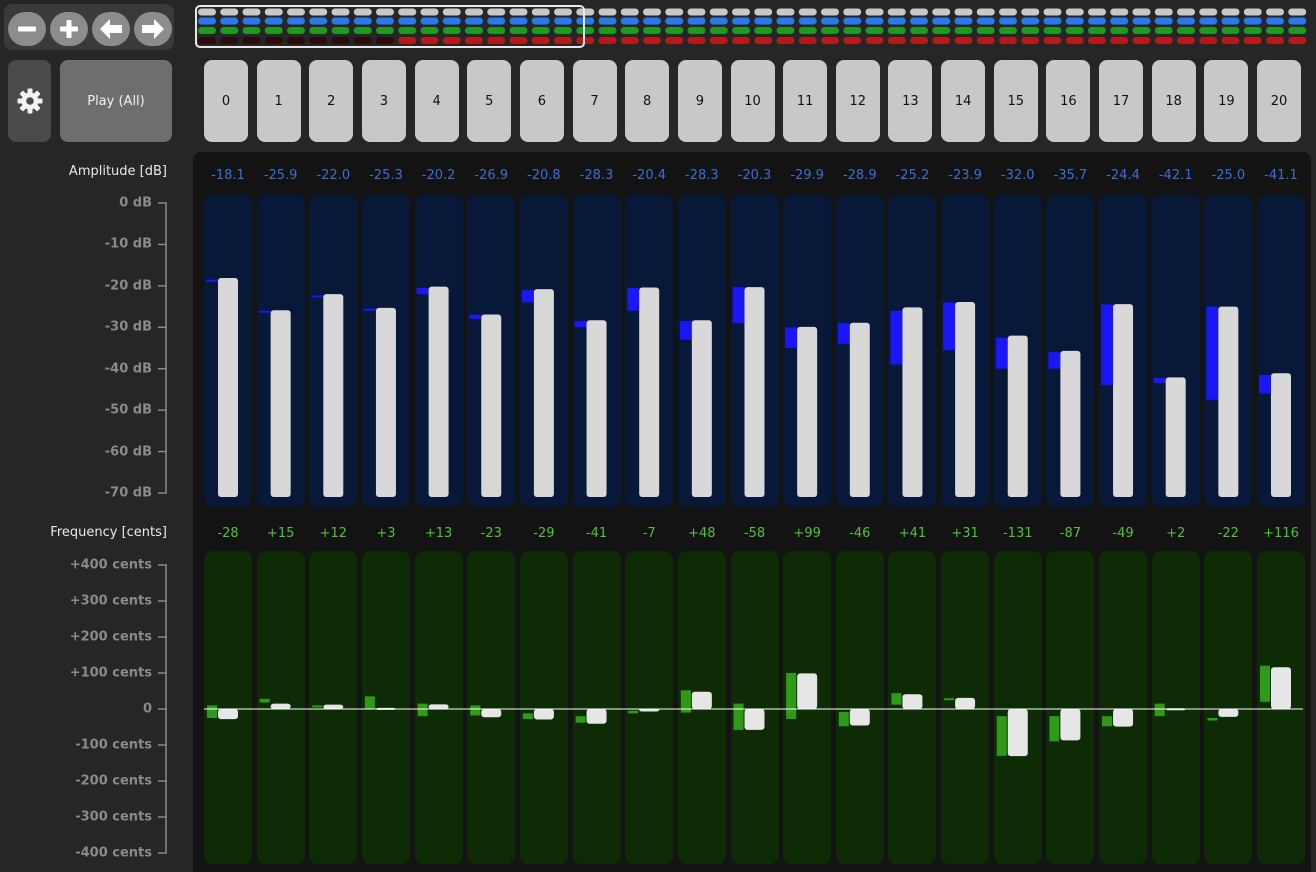  I want to click on channel-button: 2, so click(331, 101).